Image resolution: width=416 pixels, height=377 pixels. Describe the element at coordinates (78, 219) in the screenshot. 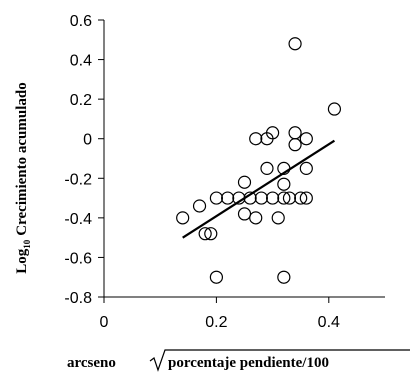

I see `y-tick-label: -0.4` at that location.